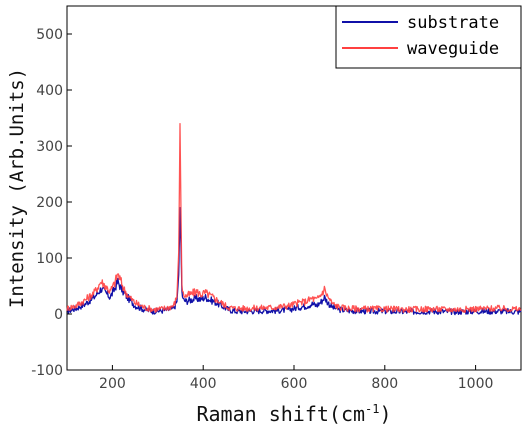  I want to click on y-tick-label: 300, so click(49, 147).